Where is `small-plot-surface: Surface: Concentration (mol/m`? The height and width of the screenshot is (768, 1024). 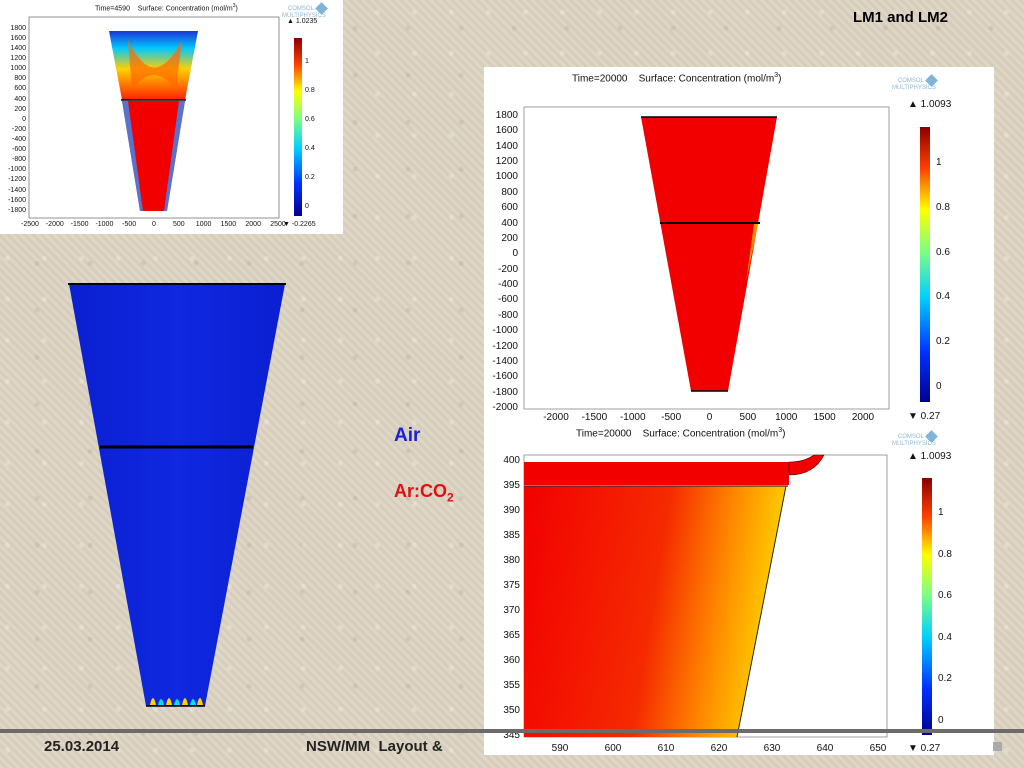
small-plot-surface: Surface: Concentration (mol/m is located at coordinates (185, 9).